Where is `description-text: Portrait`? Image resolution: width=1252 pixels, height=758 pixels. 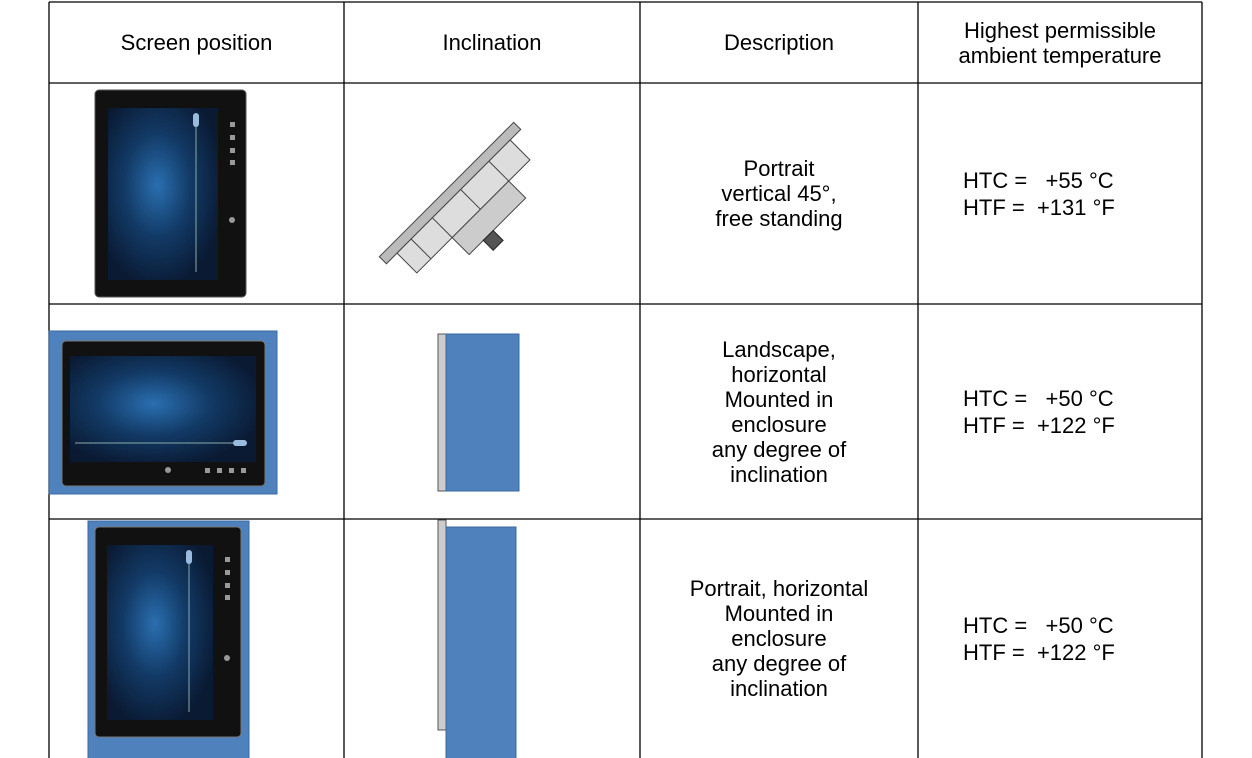 description-text: Portrait is located at coordinates (779, 168).